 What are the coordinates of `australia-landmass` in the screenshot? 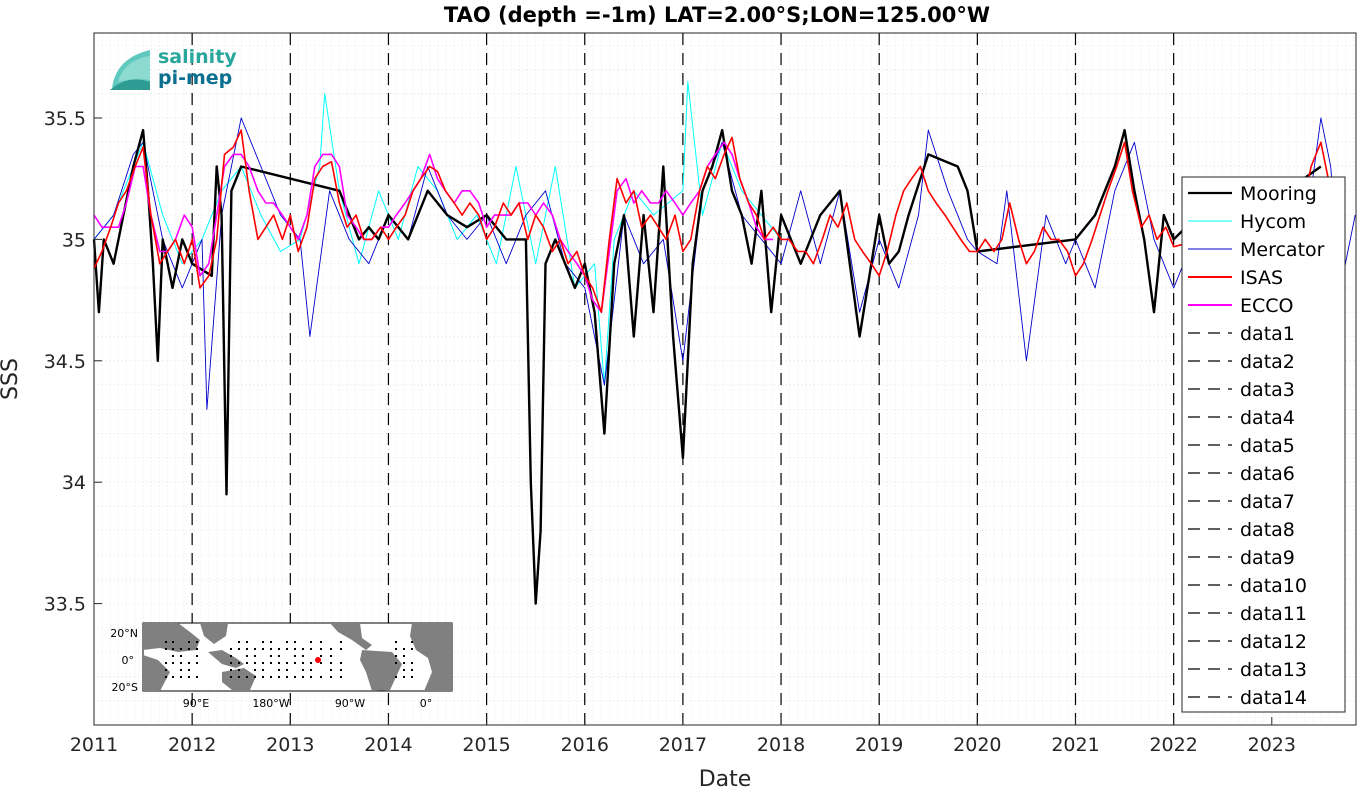 It's located at (239, 679).